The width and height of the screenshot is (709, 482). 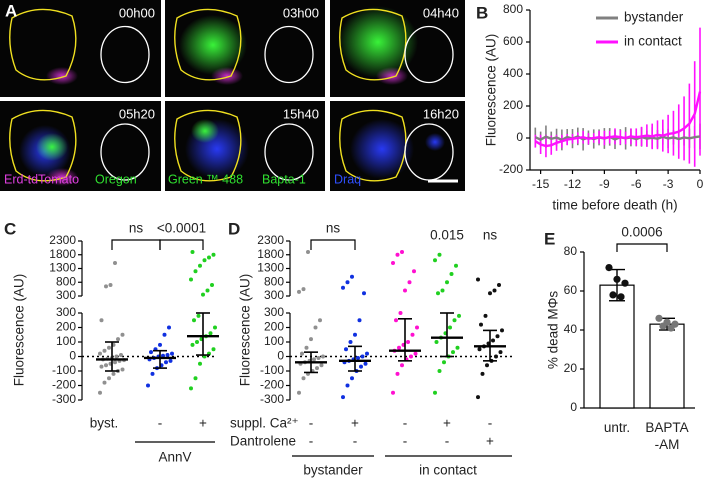 What do you see at coordinates (41, 179) in the screenshot?
I see `channel-label: Erd-tdTomato` at bounding box center [41, 179].